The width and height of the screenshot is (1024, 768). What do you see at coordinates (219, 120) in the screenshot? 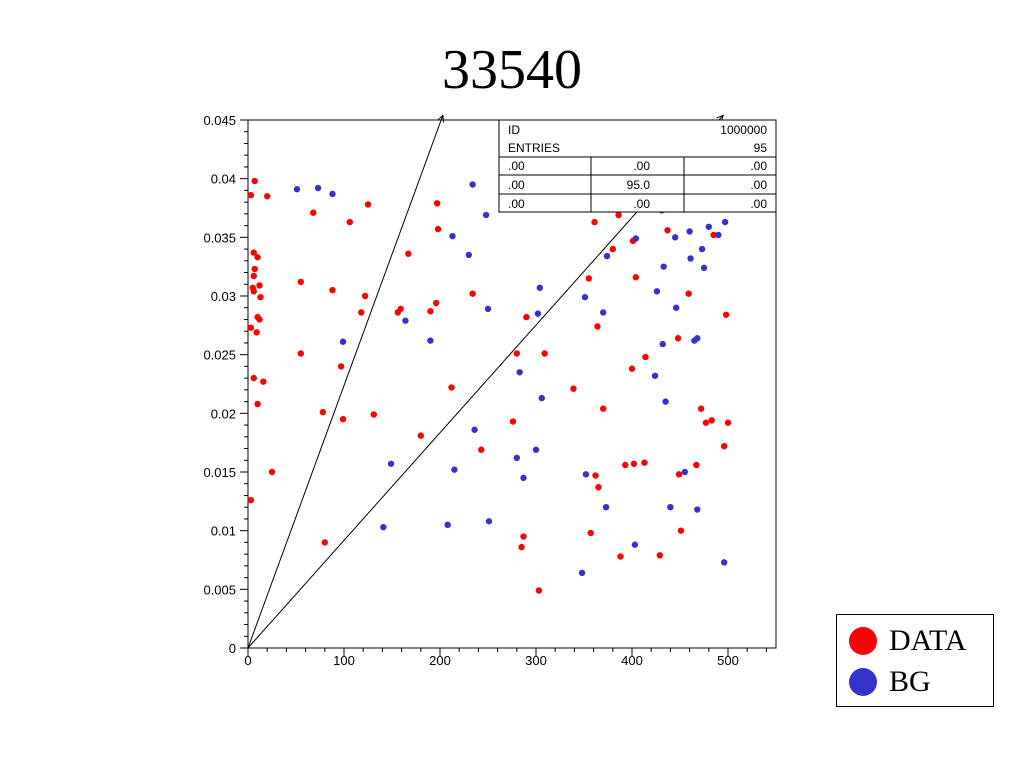
I see `y-tick-label: 0.045` at bounding box center [219, 120].